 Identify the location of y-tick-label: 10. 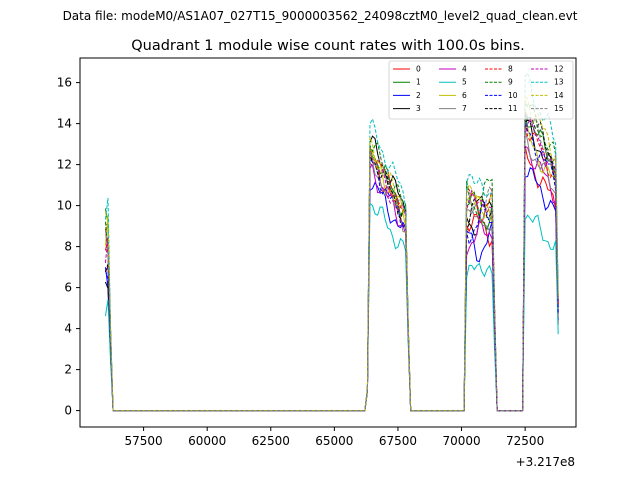
(64, 206).